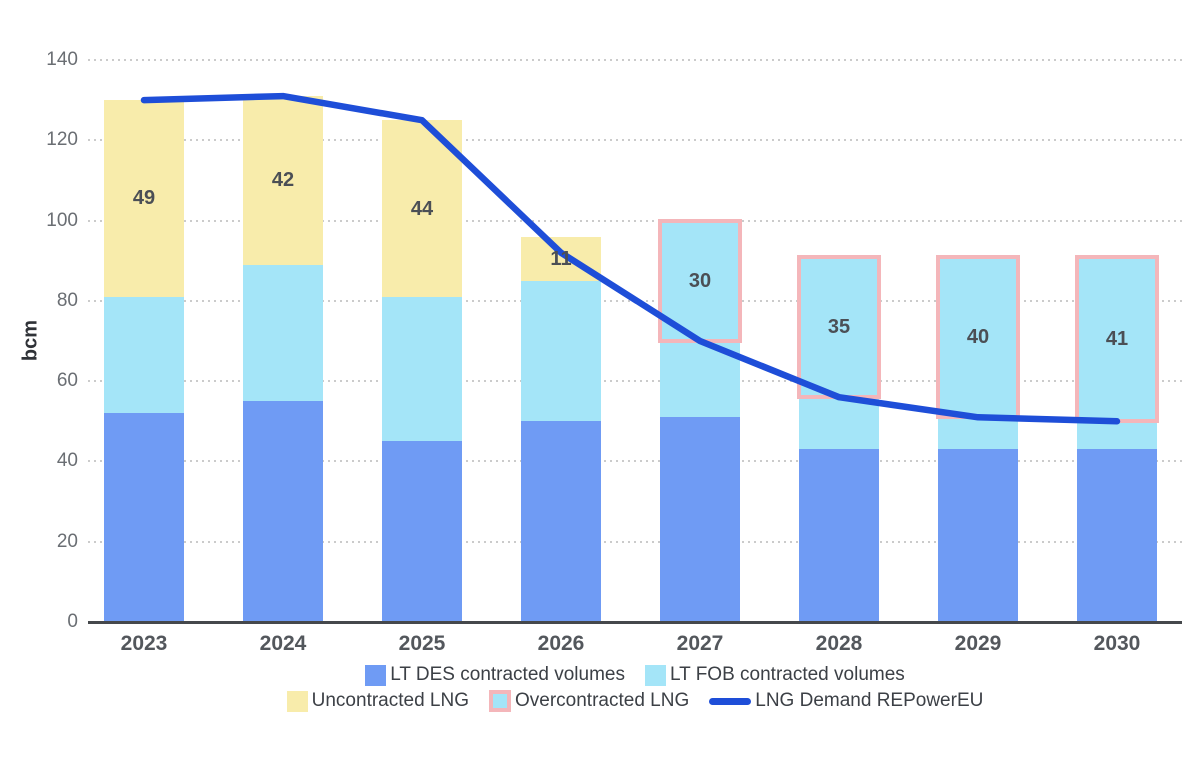  I want to click on legend-item-overcontracted: Overcontracted LNG, so click(589, 701).